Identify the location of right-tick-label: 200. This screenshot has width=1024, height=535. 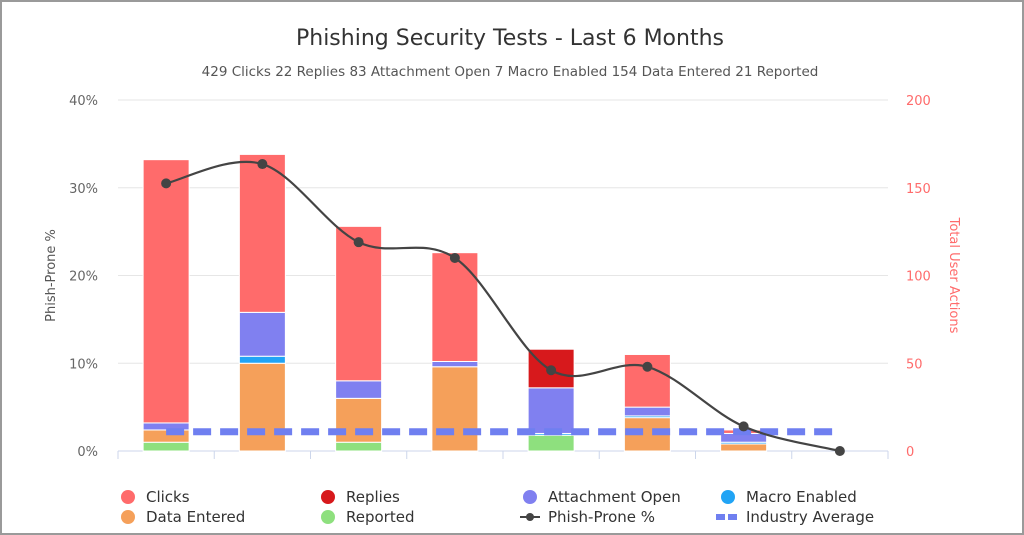
(918, 101).